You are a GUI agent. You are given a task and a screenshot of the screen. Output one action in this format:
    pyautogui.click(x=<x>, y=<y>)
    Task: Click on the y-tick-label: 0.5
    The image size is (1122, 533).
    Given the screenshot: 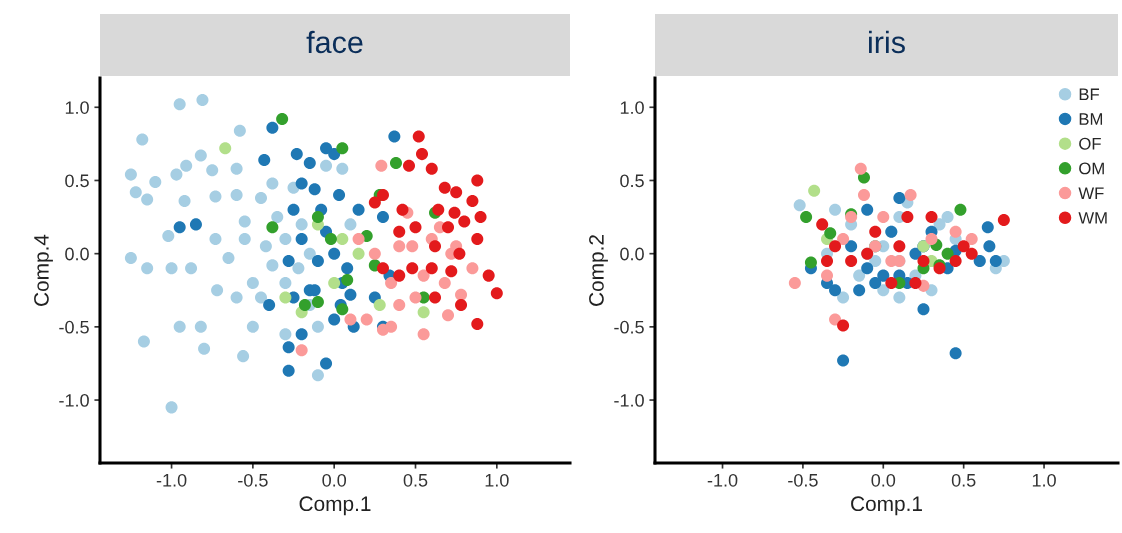 What is the action you would take?
    pyautogui.click(x=77, y=181)
    